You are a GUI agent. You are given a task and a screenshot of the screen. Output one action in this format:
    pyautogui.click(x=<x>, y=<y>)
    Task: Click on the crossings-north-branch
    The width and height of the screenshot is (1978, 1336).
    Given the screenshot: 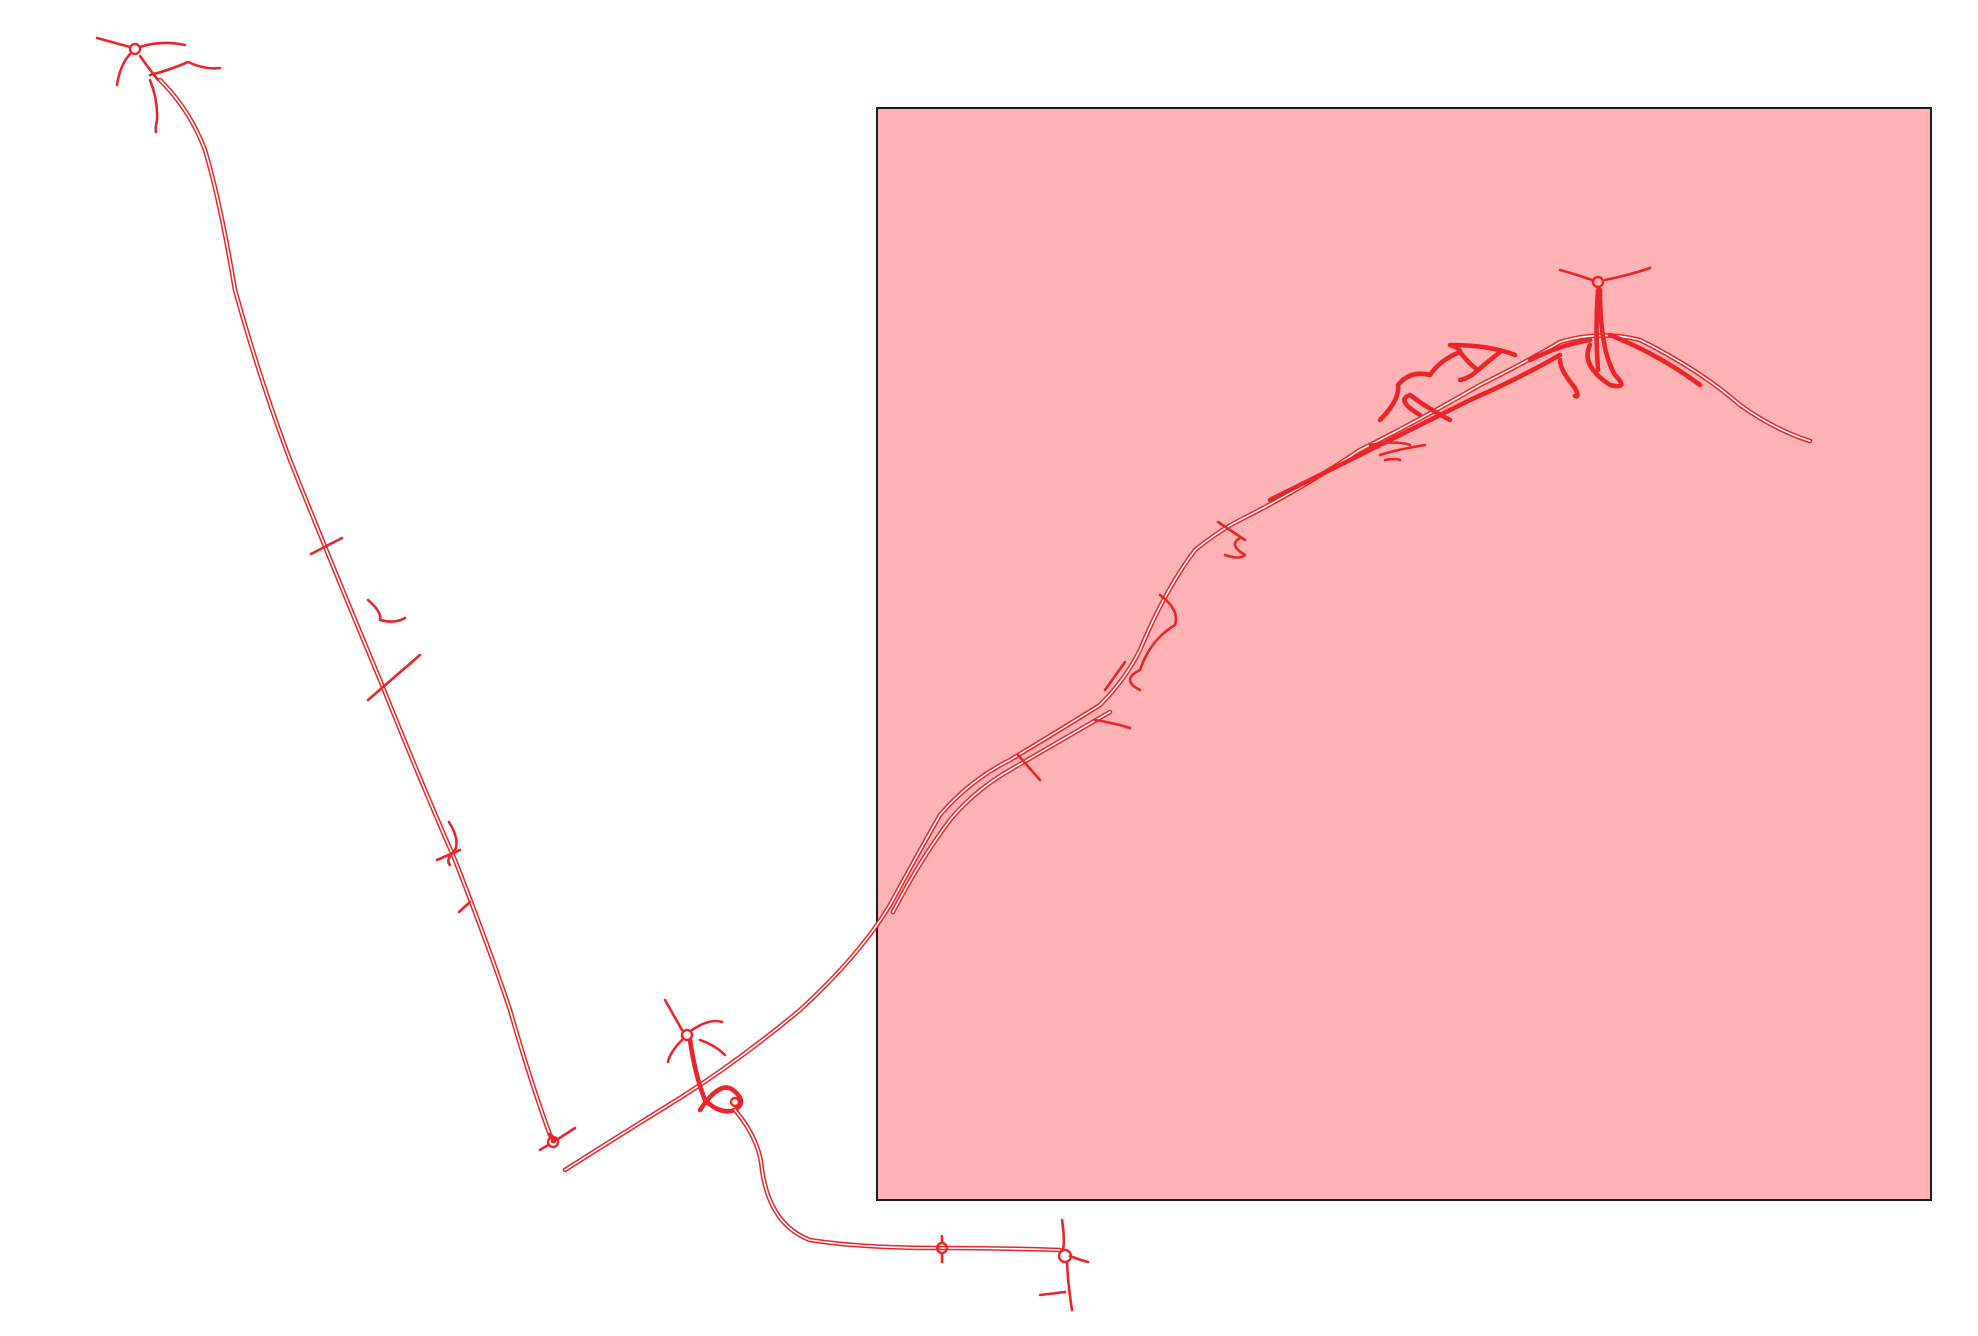 What is the action you would take?
    pyautogui.click(x=390, y=725)
    